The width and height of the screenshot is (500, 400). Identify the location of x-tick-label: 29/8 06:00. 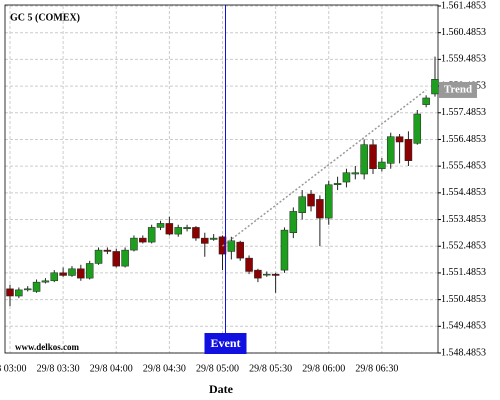
(323, 368).